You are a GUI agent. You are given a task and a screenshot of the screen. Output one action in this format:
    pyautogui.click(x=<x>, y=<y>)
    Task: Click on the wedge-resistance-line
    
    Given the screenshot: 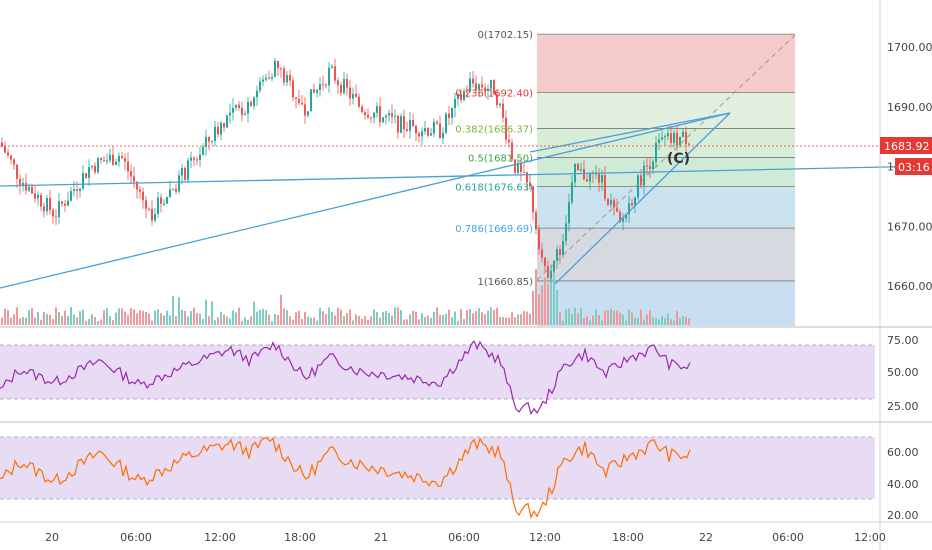 What is the action you would take?
    pyautogui.click(x=630, y=132)
    